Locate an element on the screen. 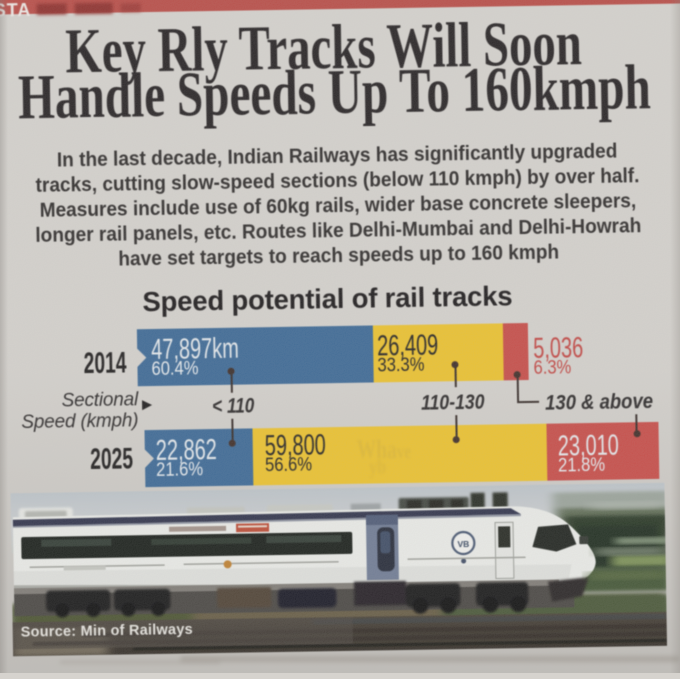 This screenshot has width=680, height=679. svg-text: VB is located at coordinates (463, 544).